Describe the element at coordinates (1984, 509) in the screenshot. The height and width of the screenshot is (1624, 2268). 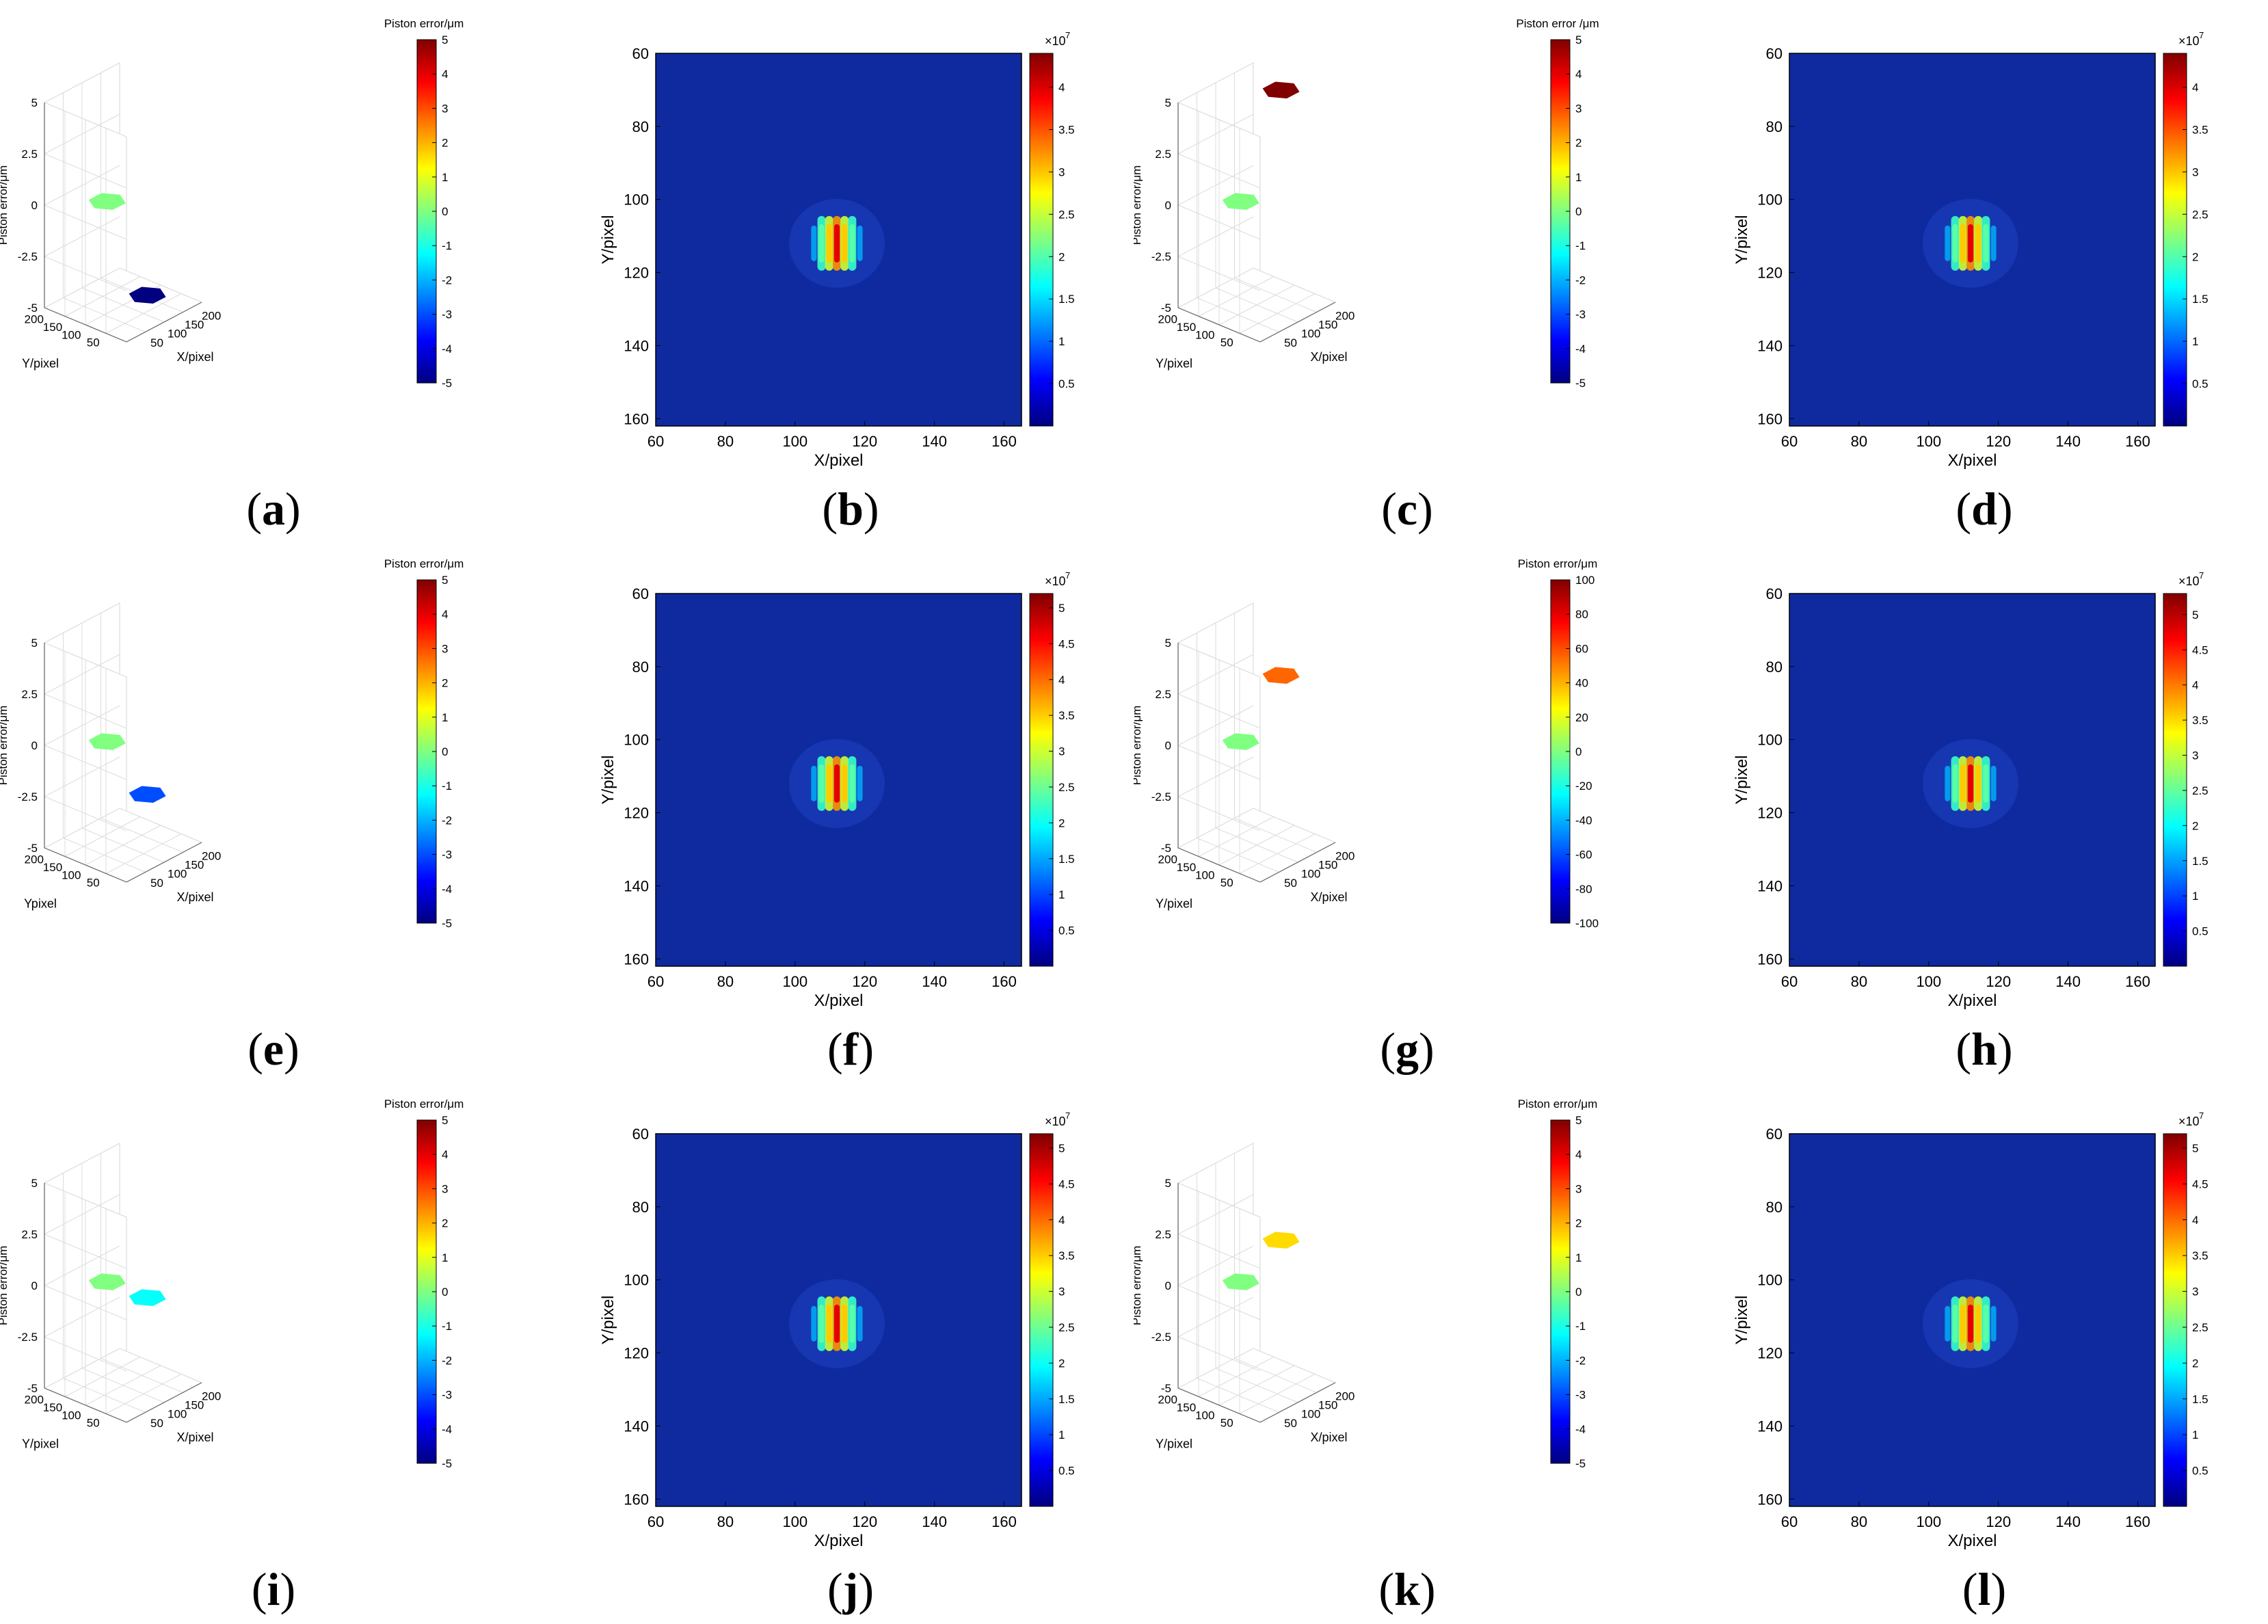
I see `label-letter: d` at that location.